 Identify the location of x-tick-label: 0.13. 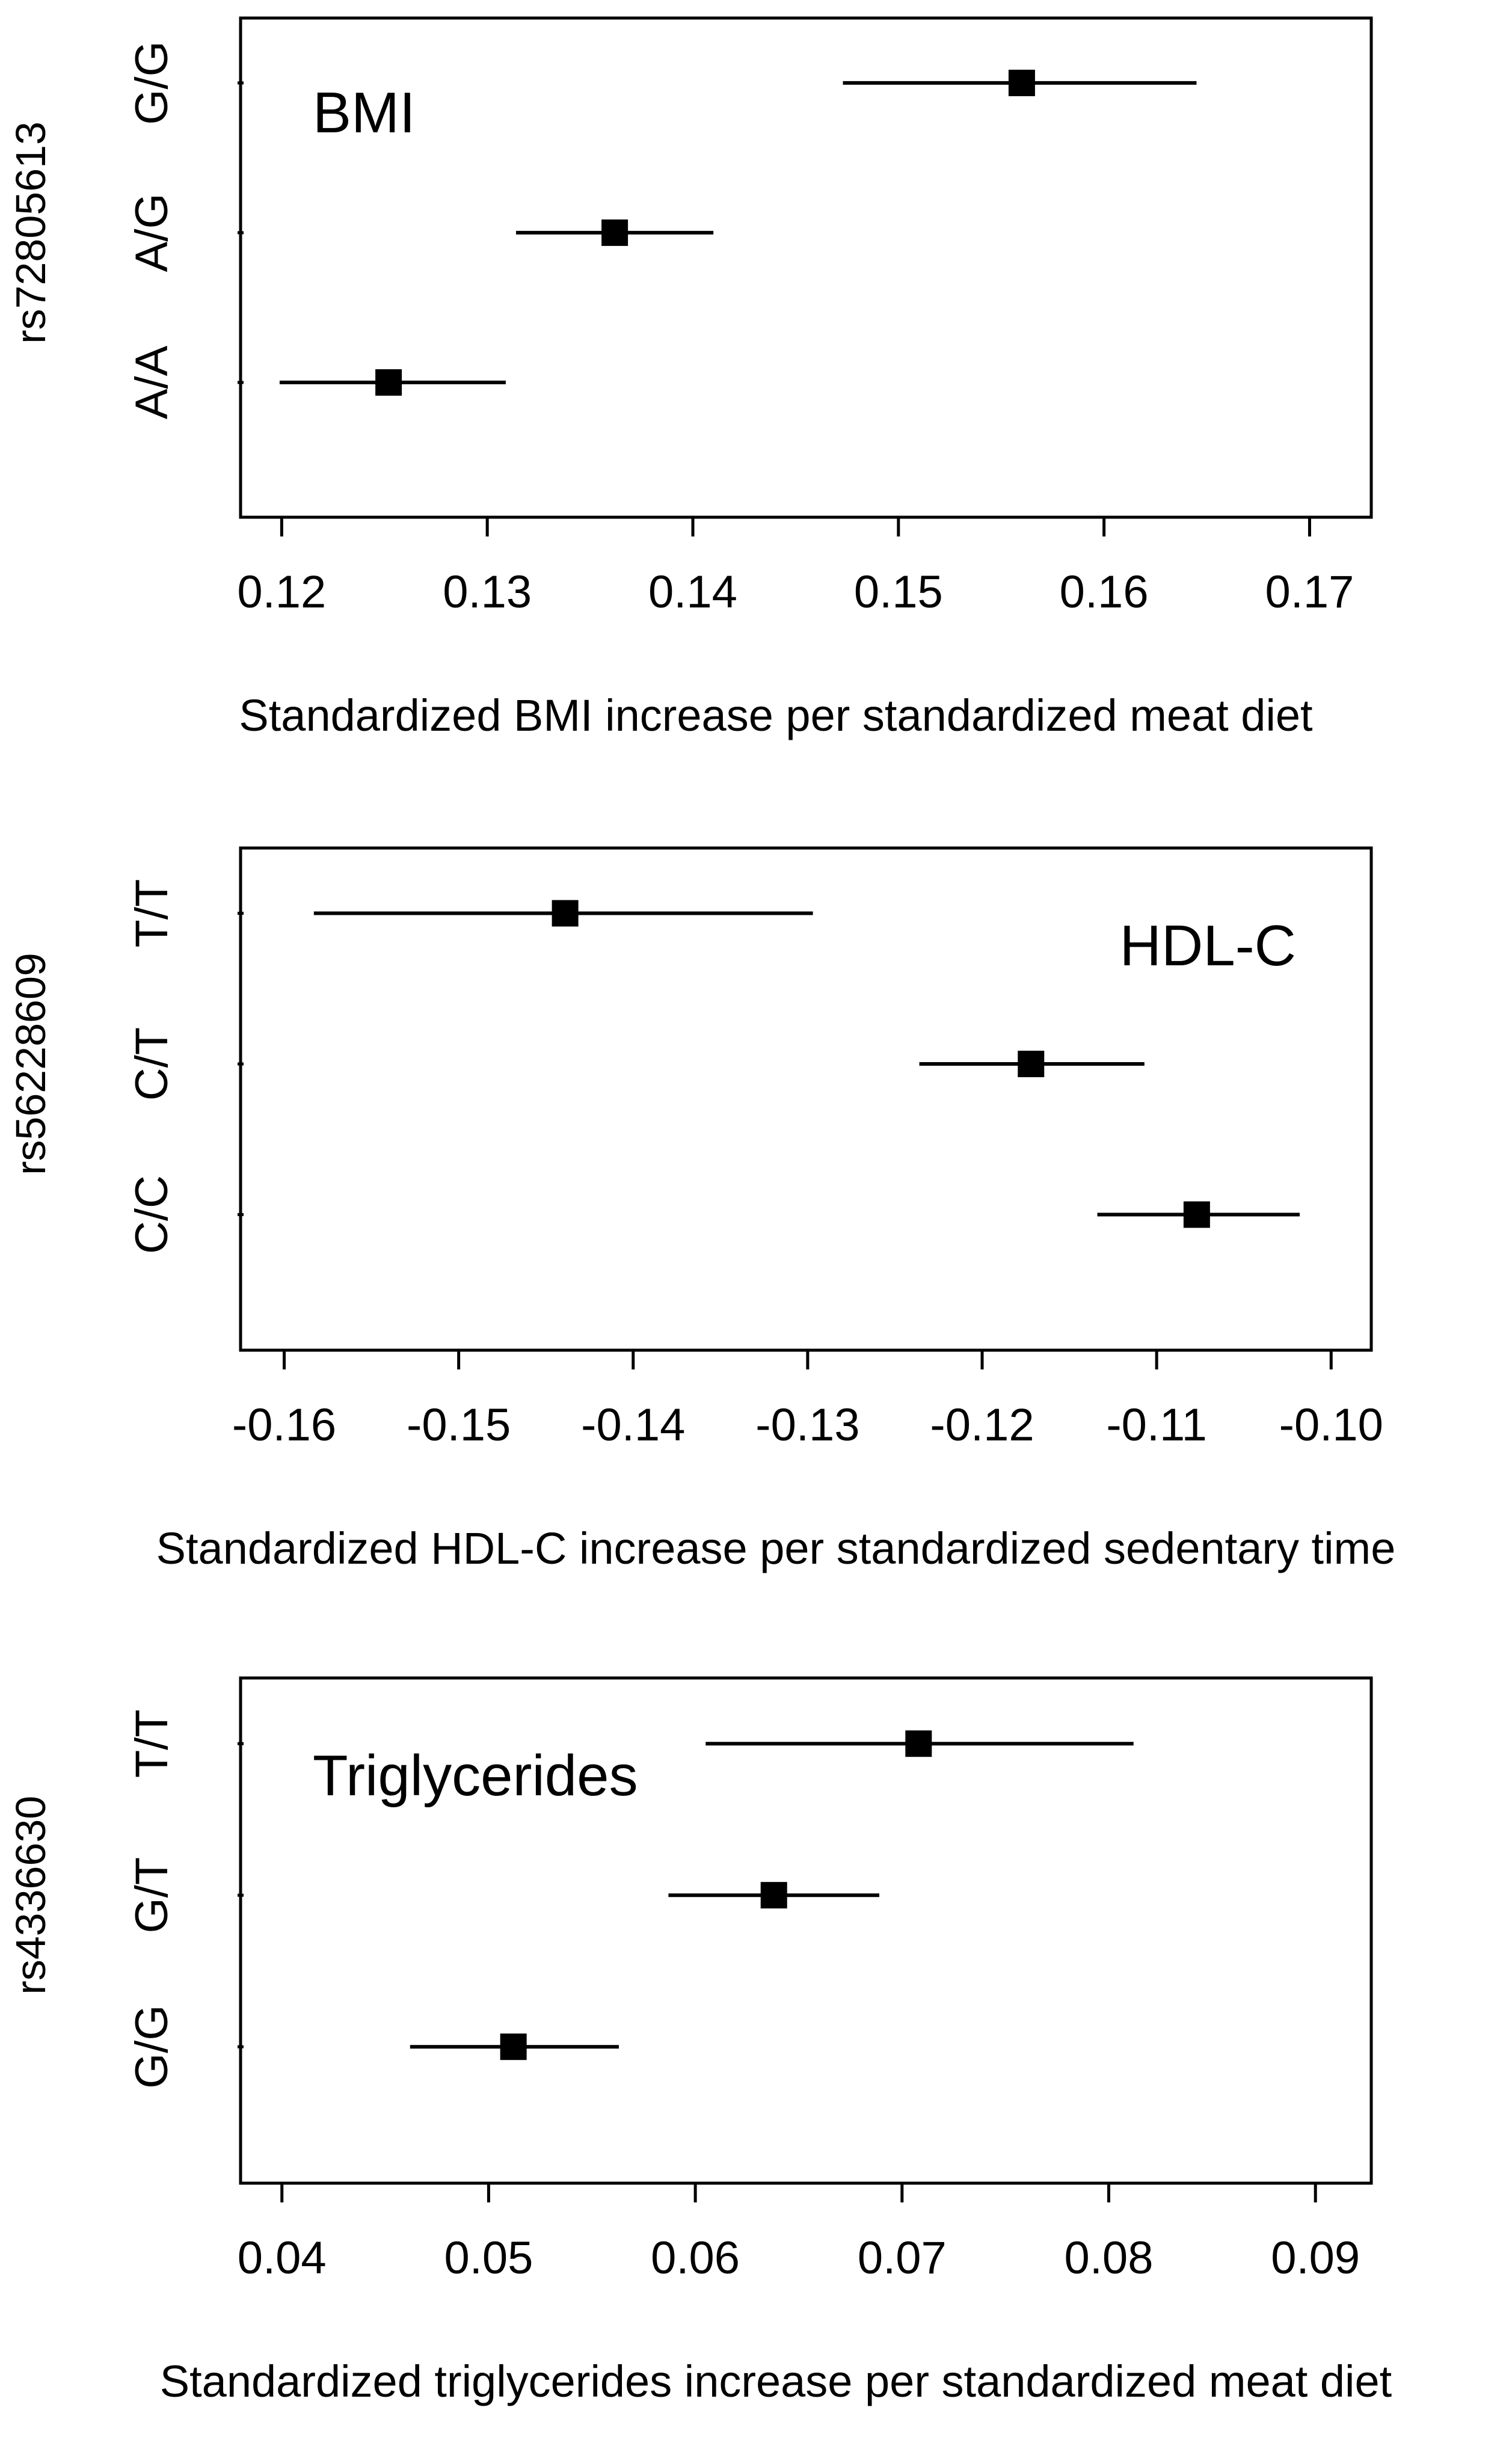
(488, 592).